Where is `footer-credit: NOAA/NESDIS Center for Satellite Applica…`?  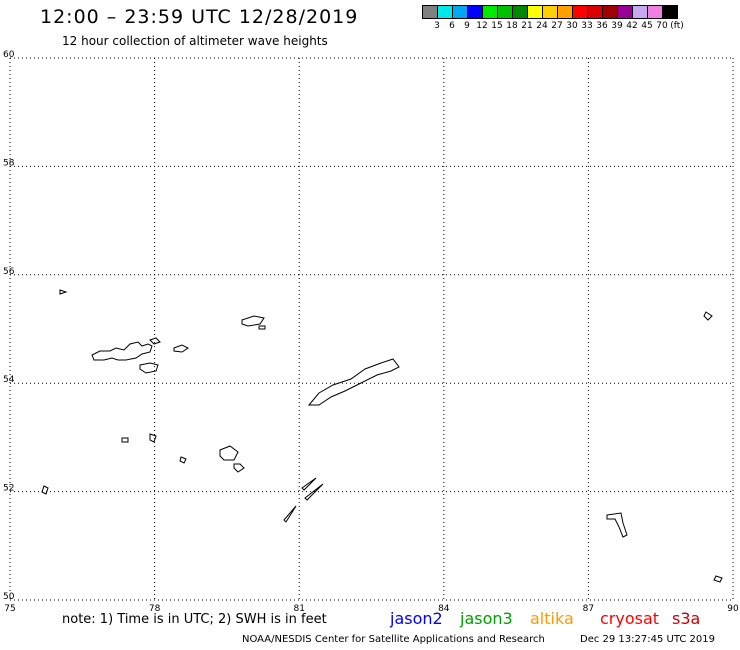
footer-credit: NOAA/NESDIS Center for Satellite Applica… is located at coordinates (393, 639).